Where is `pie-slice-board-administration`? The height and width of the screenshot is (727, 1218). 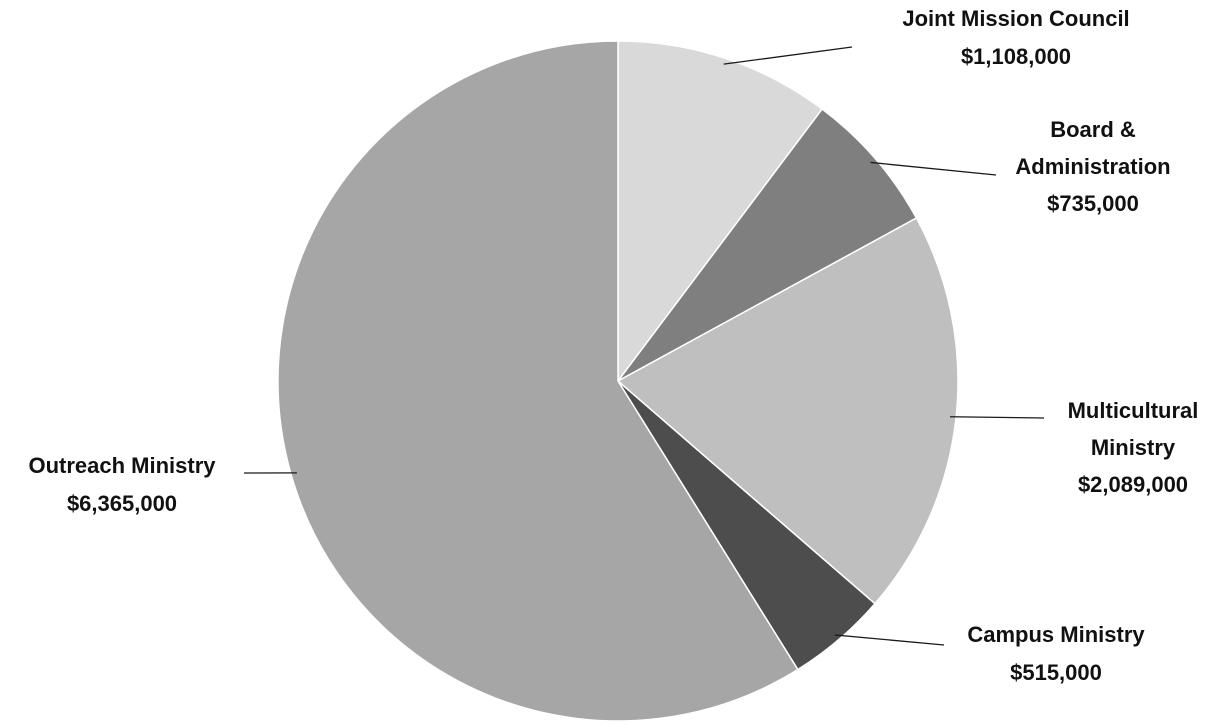 pie-slice-board-administration is located at coordinates (767, 245).